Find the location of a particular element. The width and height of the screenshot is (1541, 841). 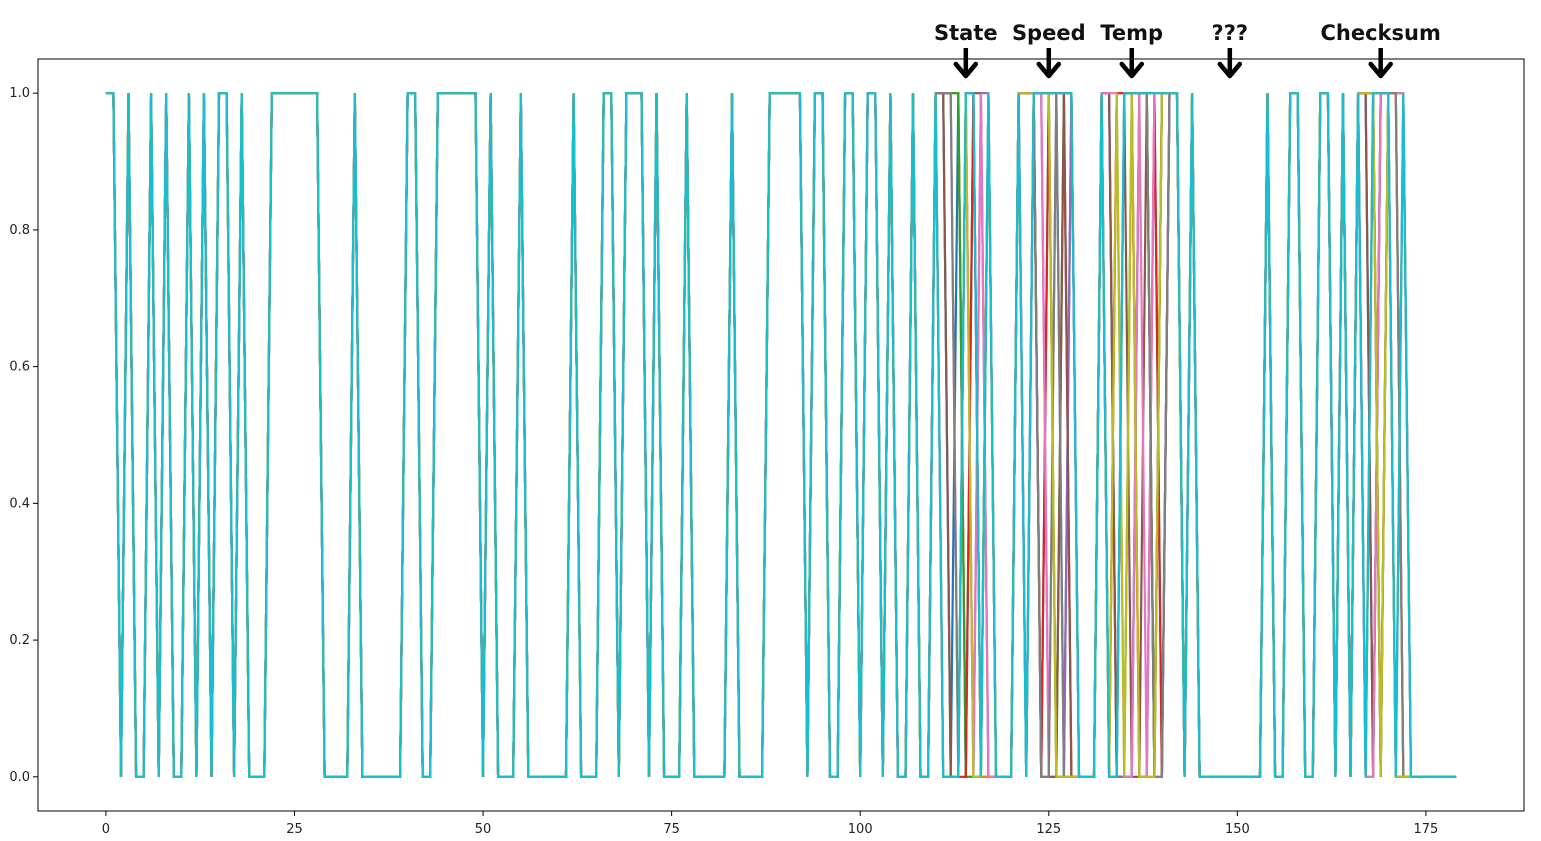

y-tick-label: 0.4 is located at coordinates (19, 503).